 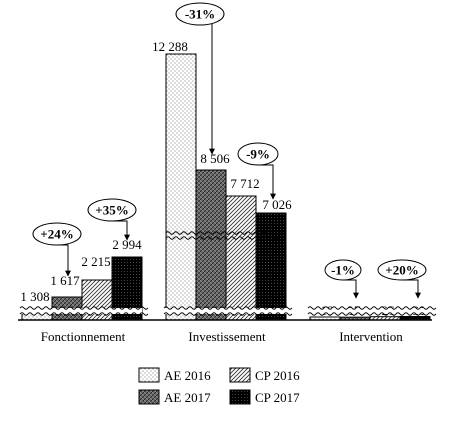 I want to click on annotation-investissement-ae-oval, so click(x=200, y=14).